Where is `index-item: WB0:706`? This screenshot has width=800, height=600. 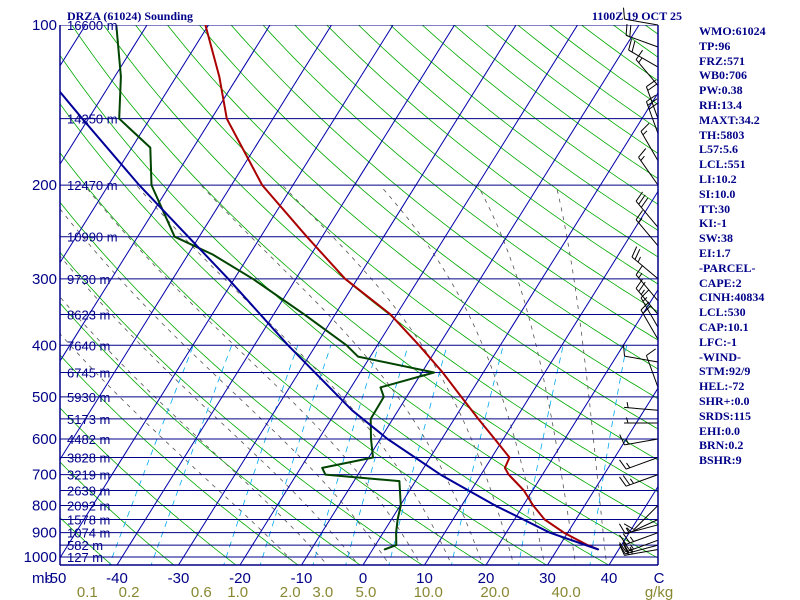
index-item: WB0:706 is located at coordinates (723, 75).